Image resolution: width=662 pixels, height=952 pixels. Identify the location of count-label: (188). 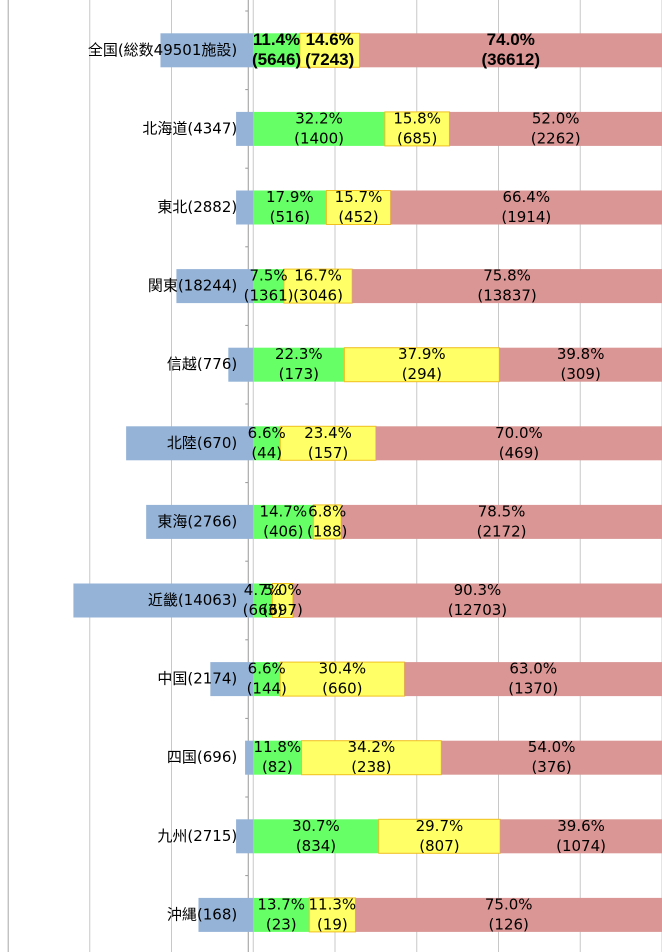
(327, 531).